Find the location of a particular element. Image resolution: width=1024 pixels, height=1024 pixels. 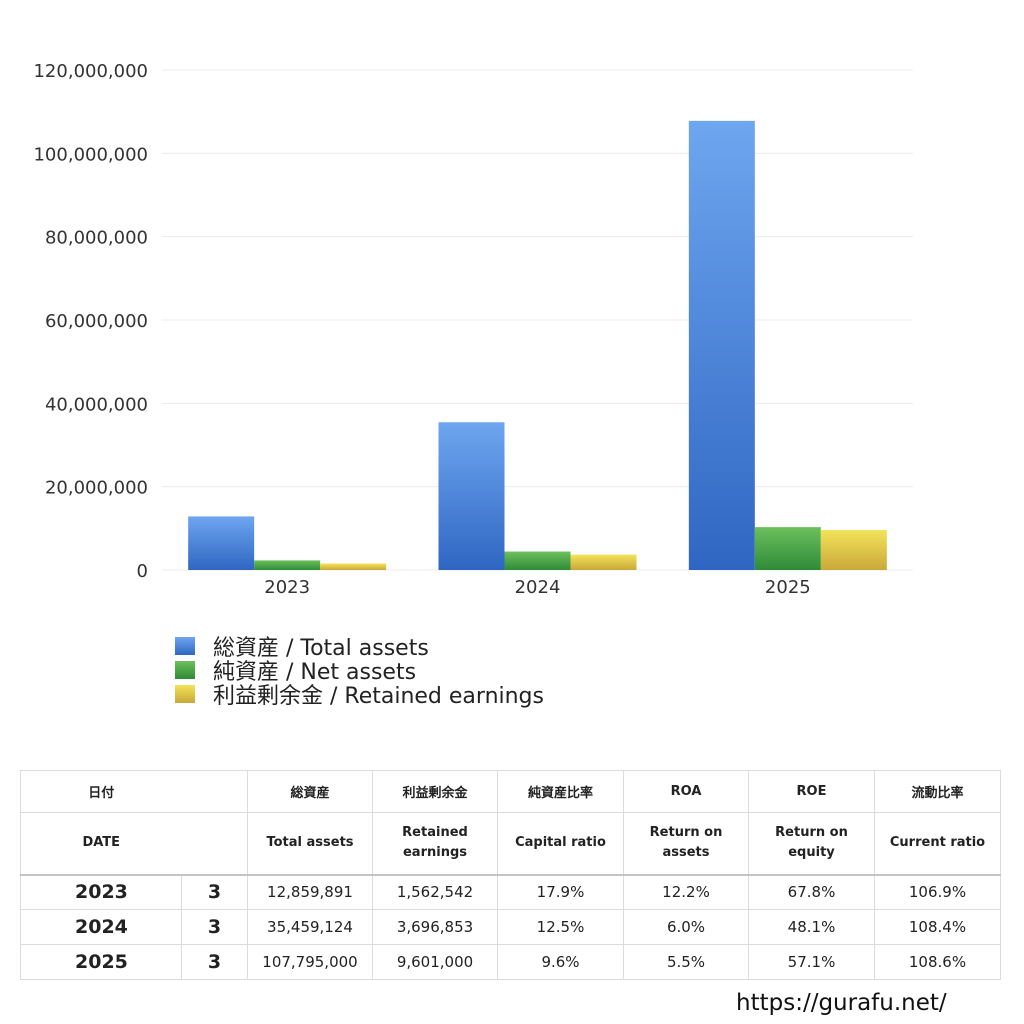

header-roe-en: Return on equity is located at coordinates (811, 843).